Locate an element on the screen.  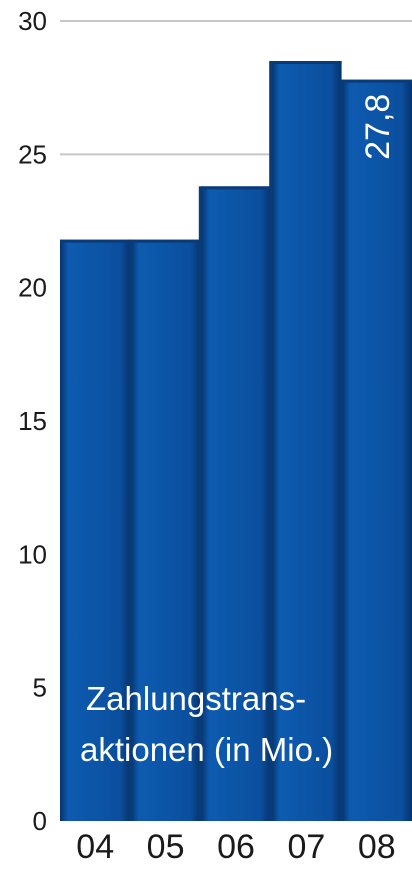
x-tick-label: 08 is located at coordinates (377, 847).